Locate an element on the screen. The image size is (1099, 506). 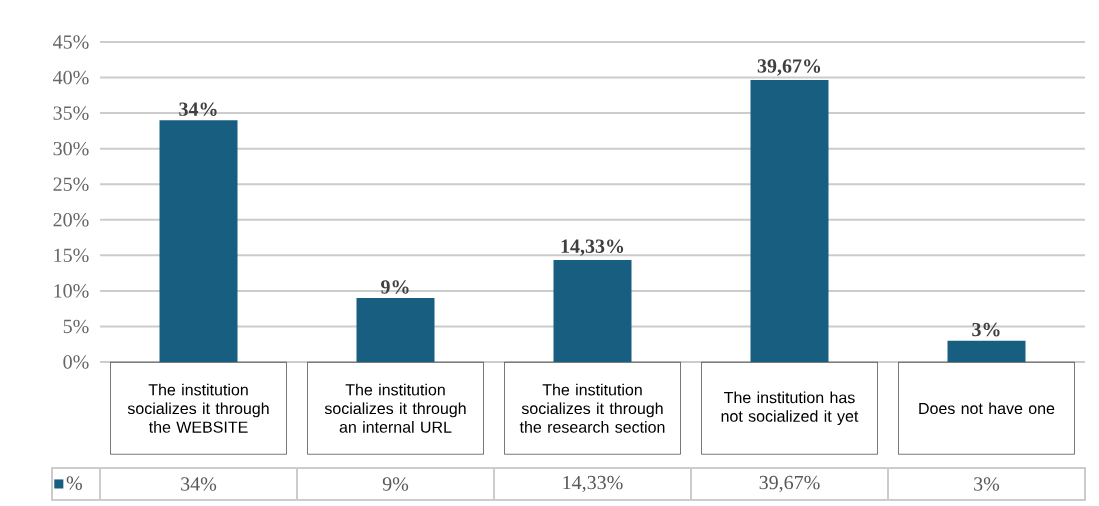
y-tick-label: 0% is located at coordinates (76, 362).